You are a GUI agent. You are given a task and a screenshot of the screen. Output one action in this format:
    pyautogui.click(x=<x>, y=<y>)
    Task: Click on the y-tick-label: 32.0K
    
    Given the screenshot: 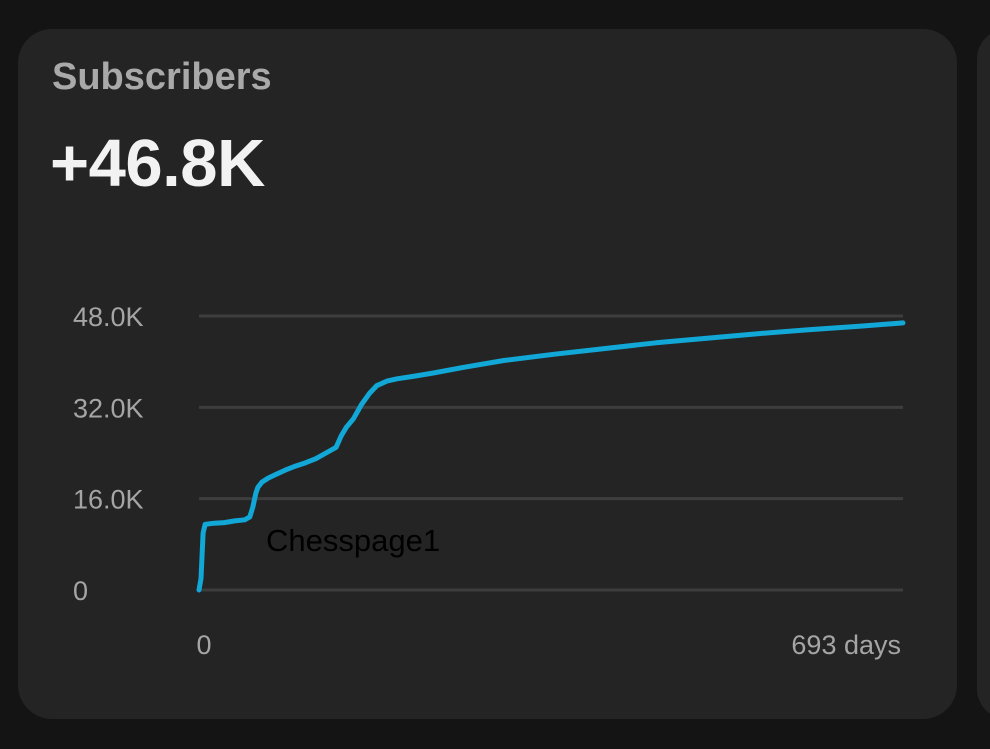 What is the action you would take?
    pyautogui.click(x=108, y=408)
    